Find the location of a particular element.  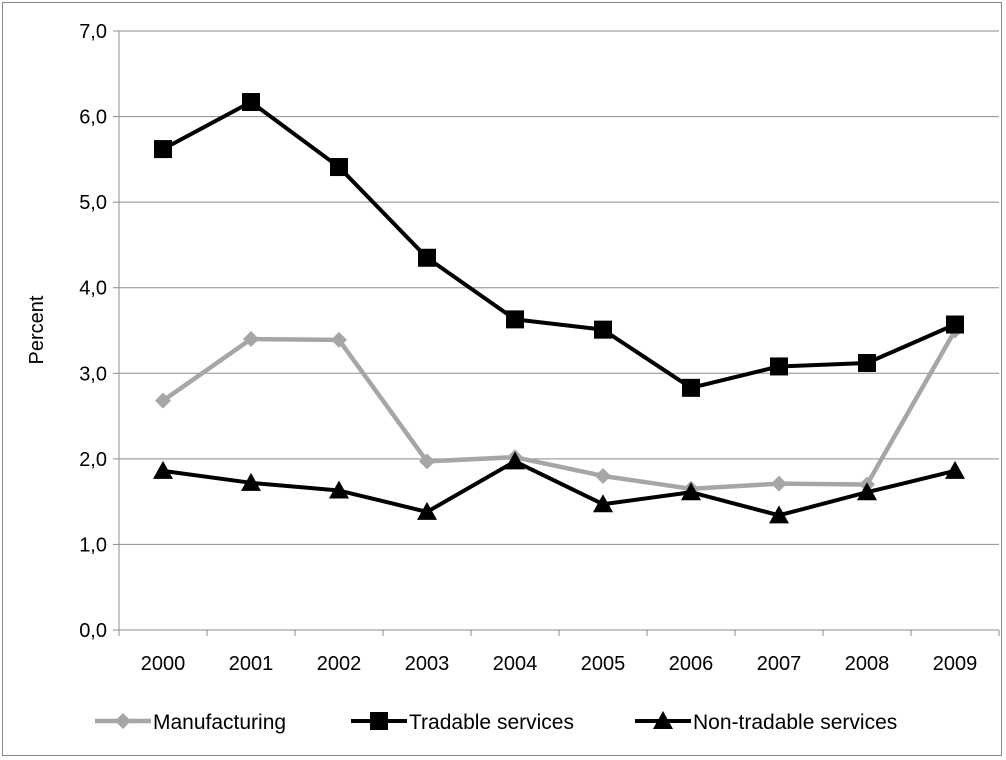

y-tick-label: 3,0 is located at coordinates (93, 374).